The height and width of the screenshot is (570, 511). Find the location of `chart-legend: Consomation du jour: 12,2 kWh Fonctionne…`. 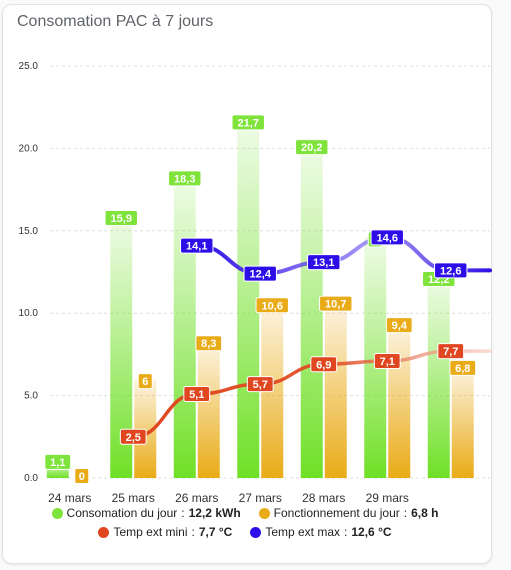

chart-legend: Consomation du jour: 12,2 kWh Fonctionne… is located at coordinates (245, 525).